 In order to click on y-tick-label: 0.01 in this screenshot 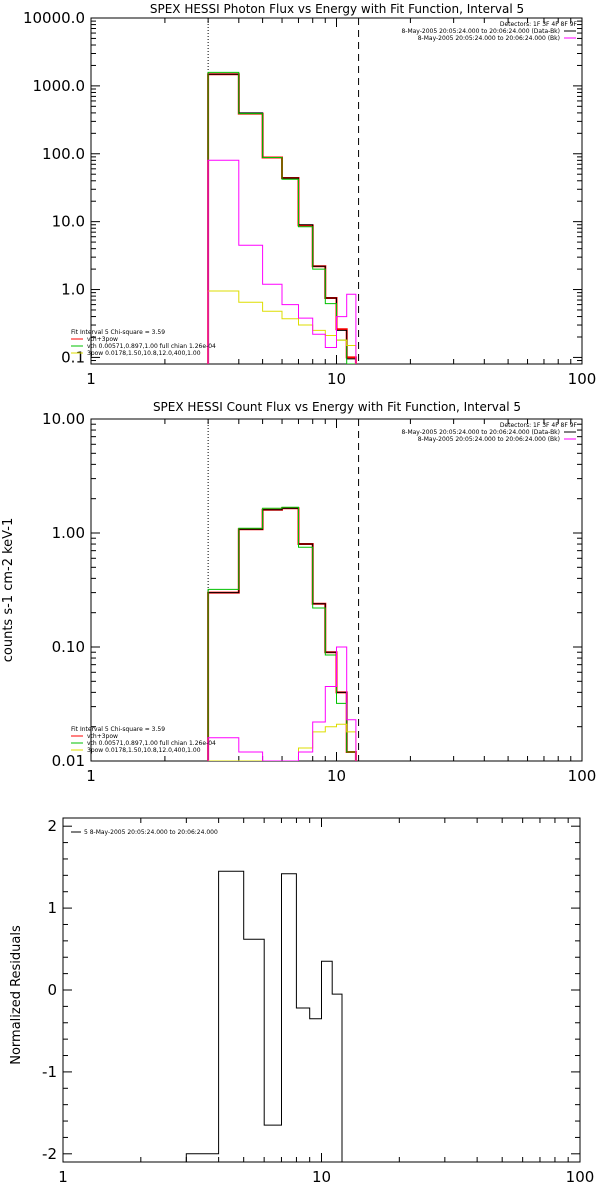, I will do `click(68, 761)`.